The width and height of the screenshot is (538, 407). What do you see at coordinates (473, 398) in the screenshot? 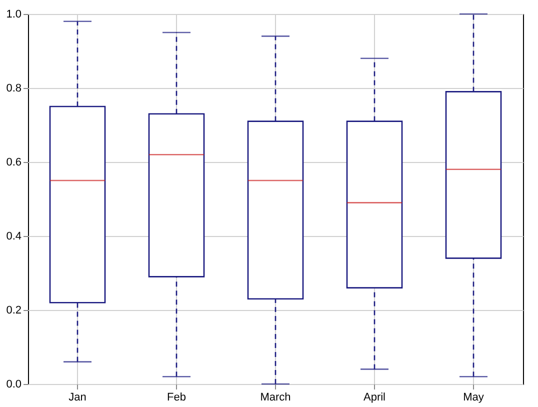
I see `x-tick-label: May` at bounding box center [473, 398].